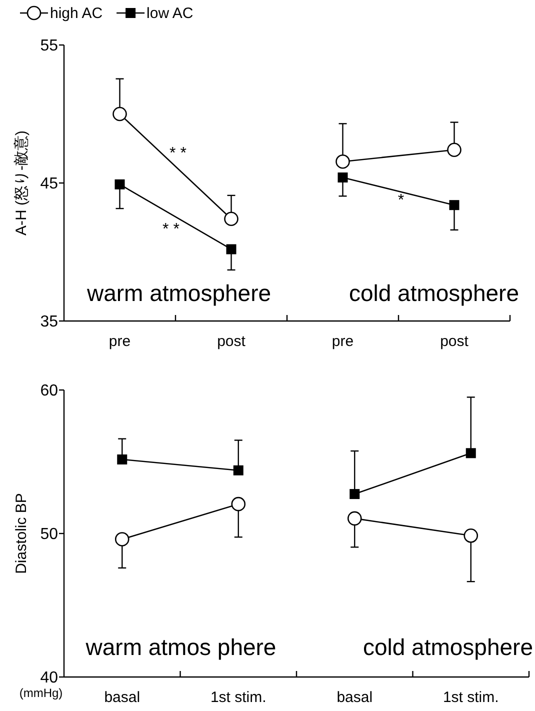  Describe the element at coordinates (49, 184) in the screenshot. I see `y-tick-label: 45` at that location.